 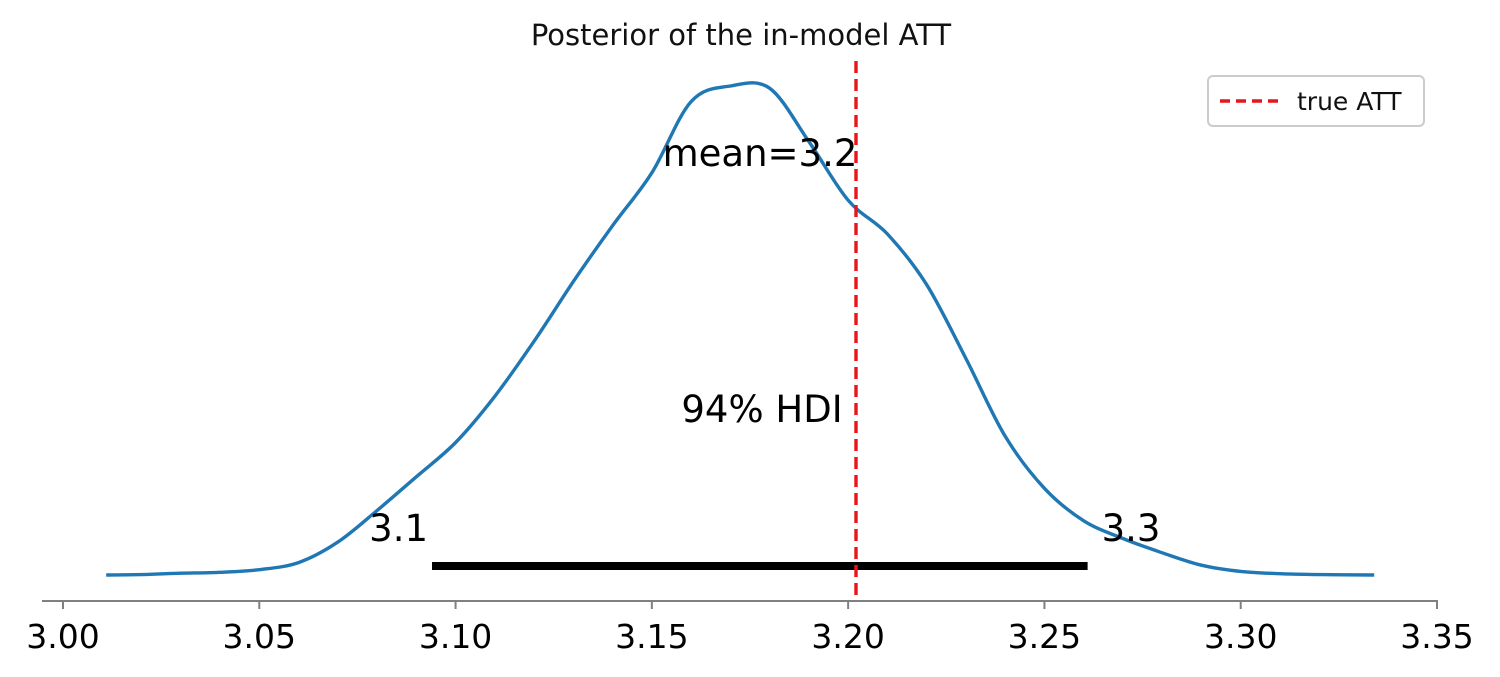 What do you see at coordinates (761, 409) in the screenshot?
I see `hdi-label: 94% HDI` at bounding box center [761, 409].